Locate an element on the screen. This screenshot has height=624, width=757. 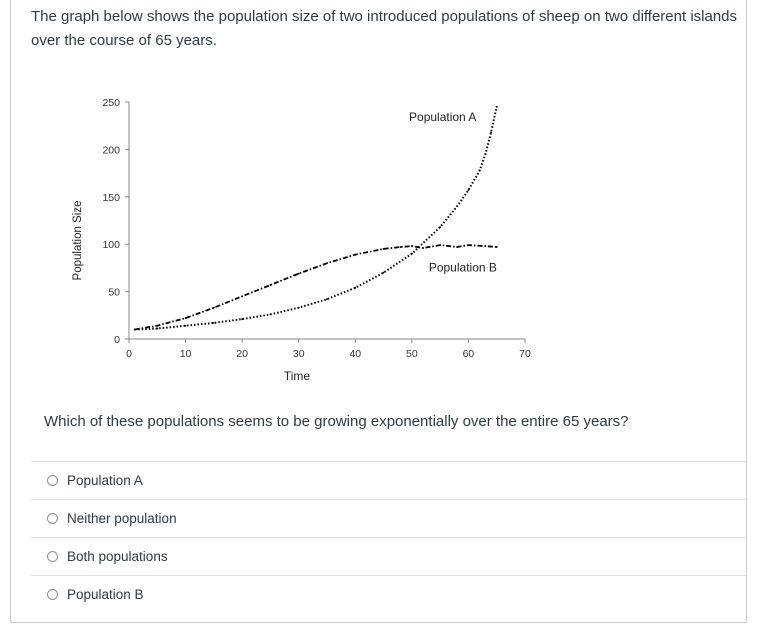
y-tick-label: 0 is located at coordinates (117, 340).